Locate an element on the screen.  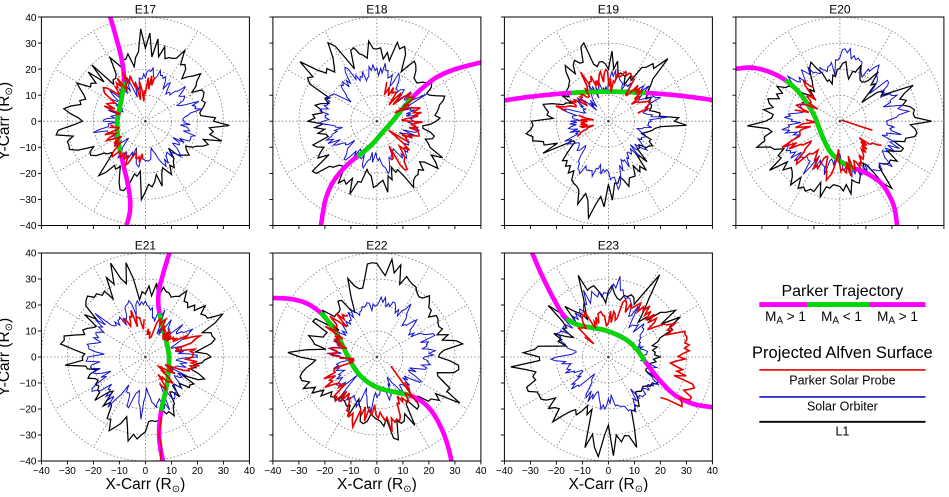
svg-text: L1 is located at coordinates (842, 432).